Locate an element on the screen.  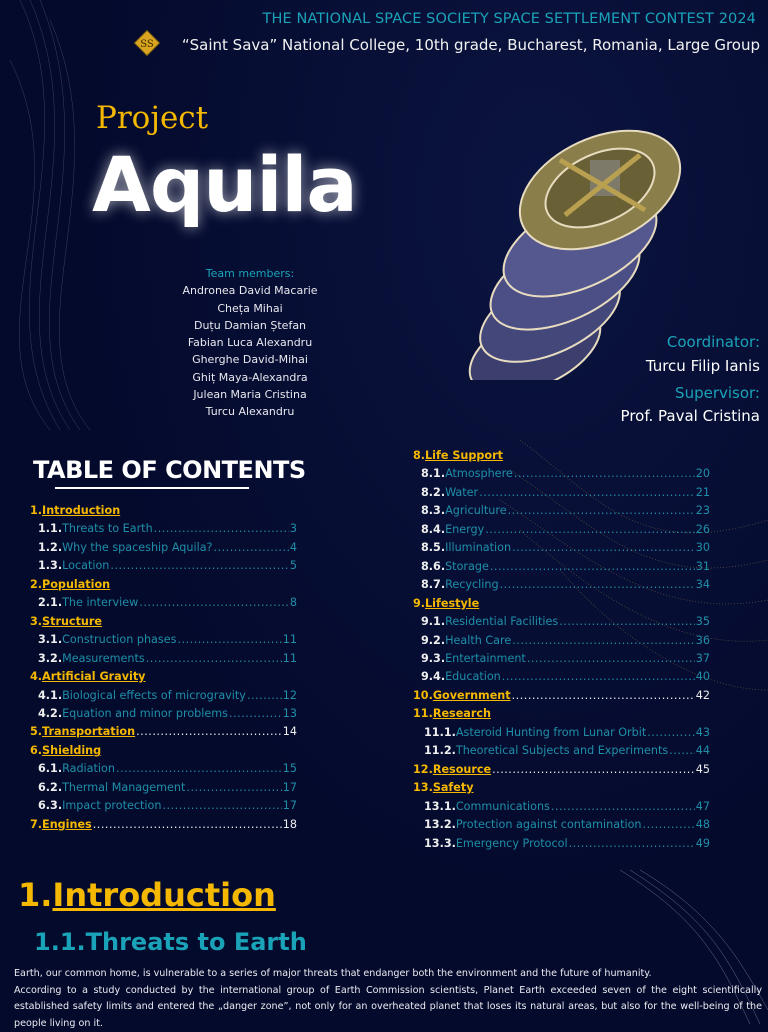
project-name: Aquila is located at coordinates (224, 184).